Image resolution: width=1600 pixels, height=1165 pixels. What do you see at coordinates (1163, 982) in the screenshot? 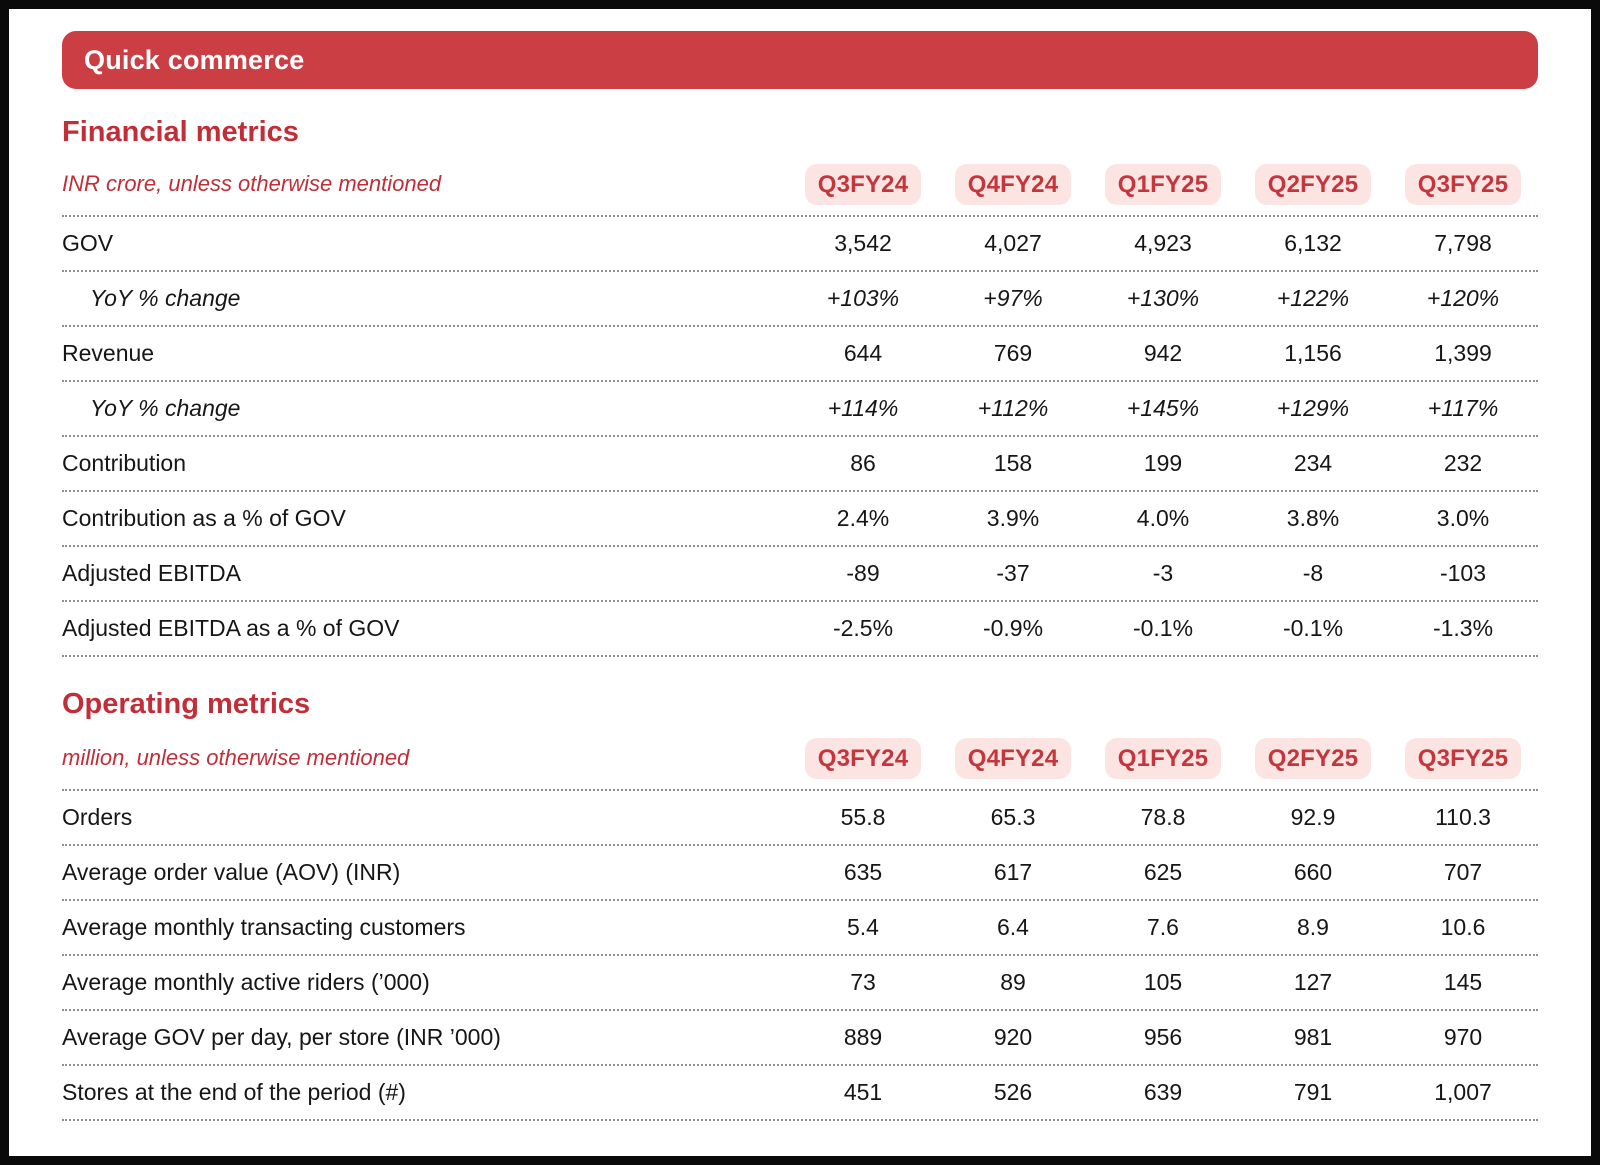
I see `cell-value: 105` at bounding box center [1163, 982].